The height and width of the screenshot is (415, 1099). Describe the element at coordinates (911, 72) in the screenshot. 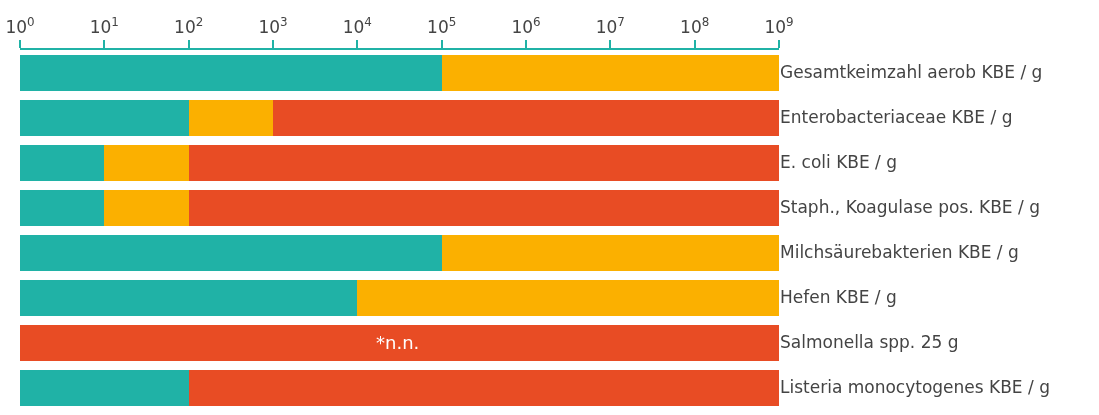

I see `y-tick-label: Gesamtkeimzahl aerob KBE / g` at that location.